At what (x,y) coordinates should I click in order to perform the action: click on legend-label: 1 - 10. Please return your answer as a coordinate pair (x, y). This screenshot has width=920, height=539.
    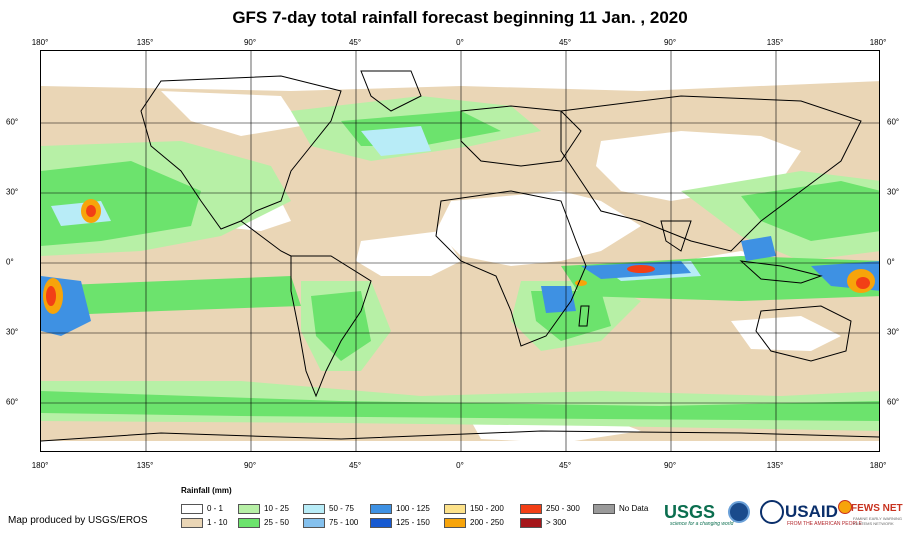
    Looking at the image, I should click on (217, 522).